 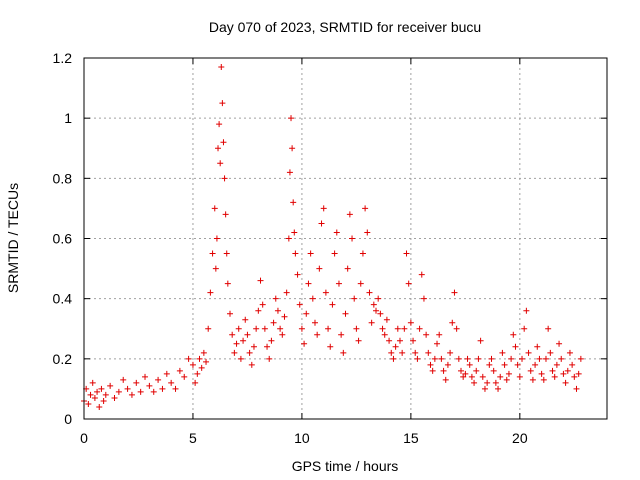 What do you see at coordinates (193, 438) in the screenshot?
I see `x-tick-label: 5` at bounding box center [193, 438].